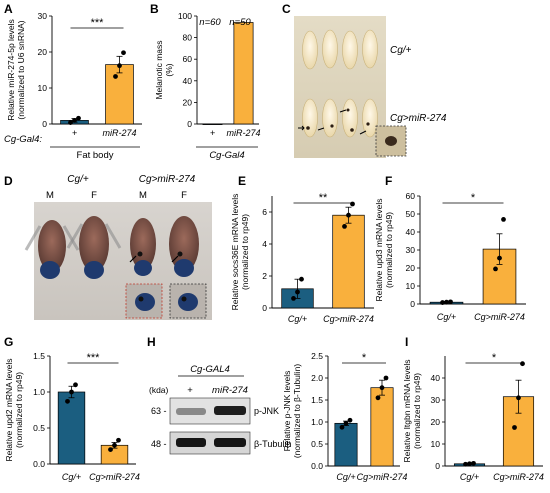 The width and height of the screenshot is (550, 493). I want to click on panel-letter-a: A, so click(8, 9).